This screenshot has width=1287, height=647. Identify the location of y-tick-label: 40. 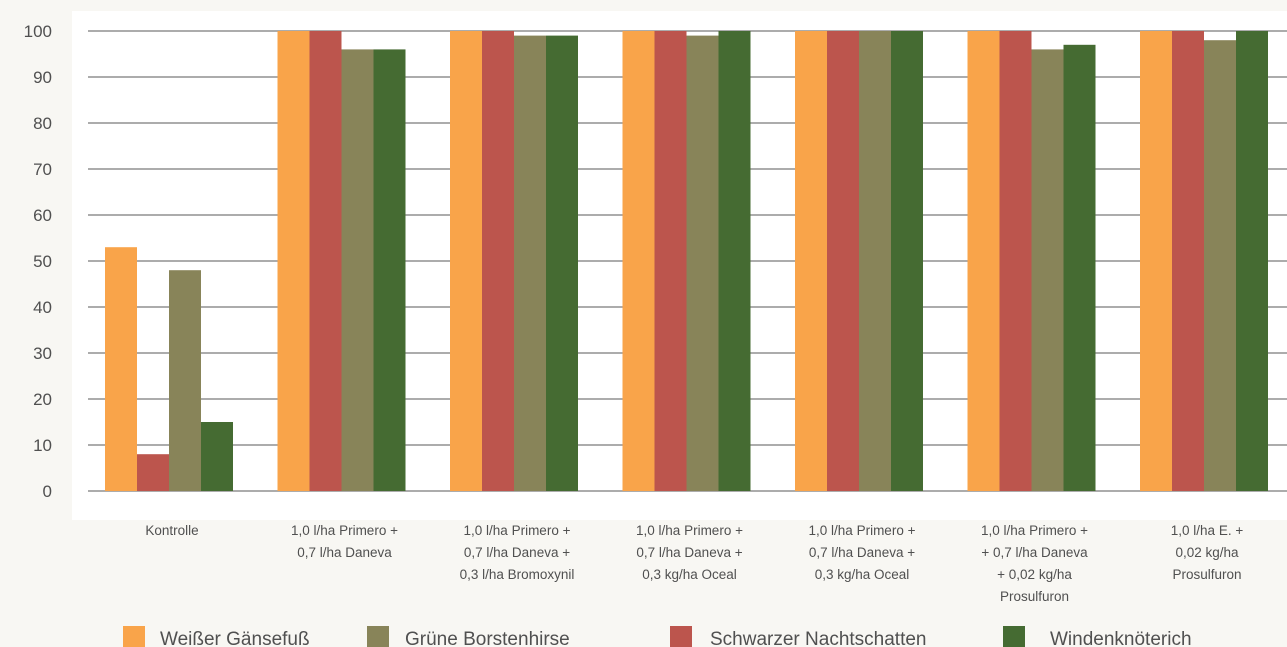
(42, 307).